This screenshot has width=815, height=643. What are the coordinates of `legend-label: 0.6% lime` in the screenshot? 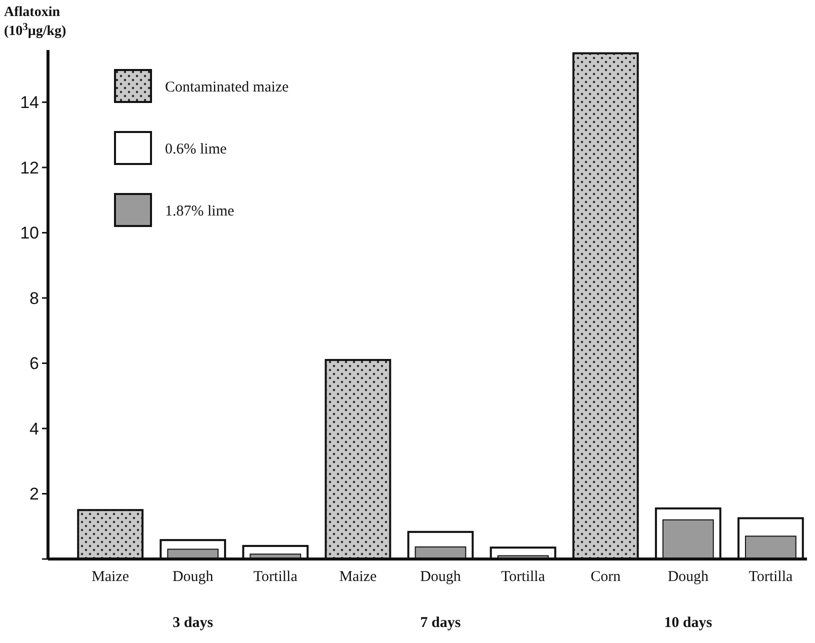 It's located at (196, 149).